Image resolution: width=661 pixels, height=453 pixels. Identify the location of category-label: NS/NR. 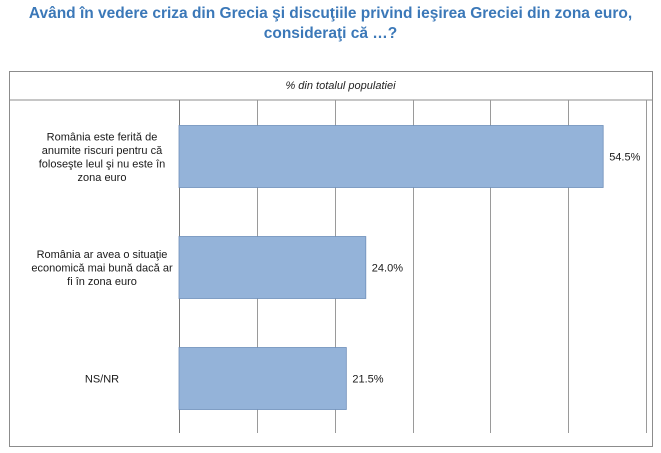
(102, 380).